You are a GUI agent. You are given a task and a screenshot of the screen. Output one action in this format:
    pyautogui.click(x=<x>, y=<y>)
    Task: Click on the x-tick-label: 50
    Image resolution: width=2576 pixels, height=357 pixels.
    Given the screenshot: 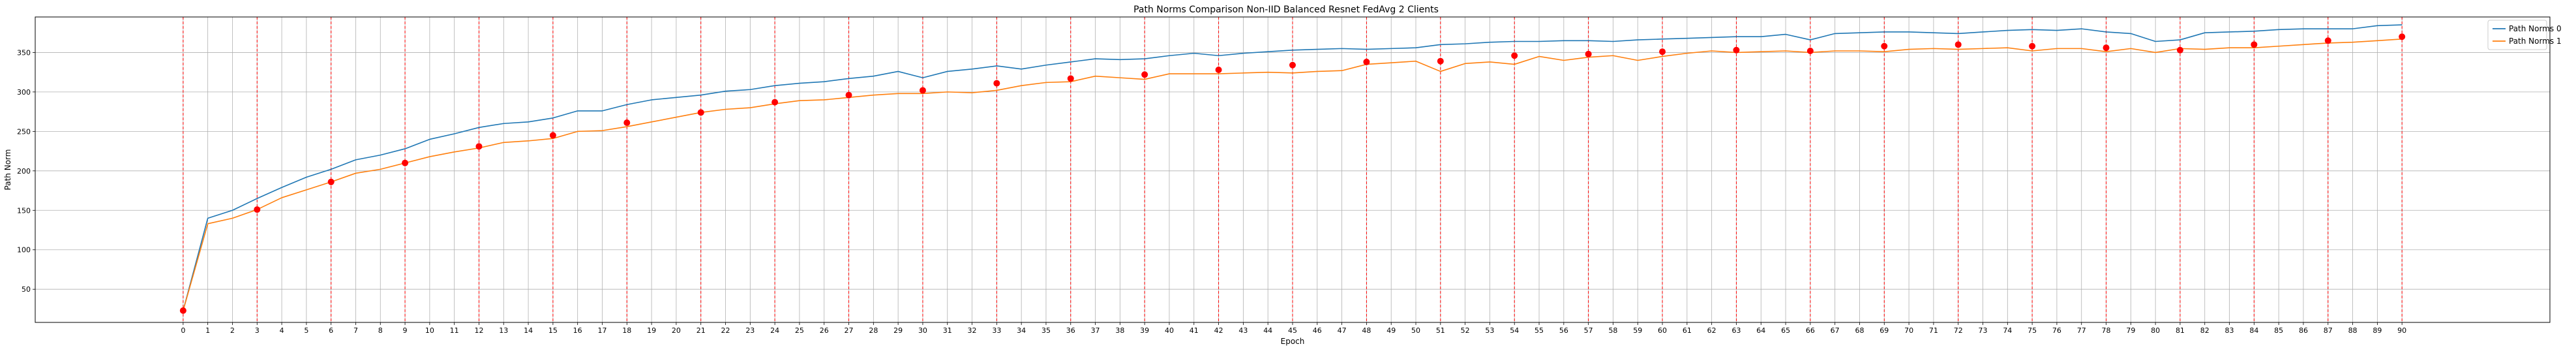 What is the action you would take?
    pyautogui.click(x=1415, y=331)
    